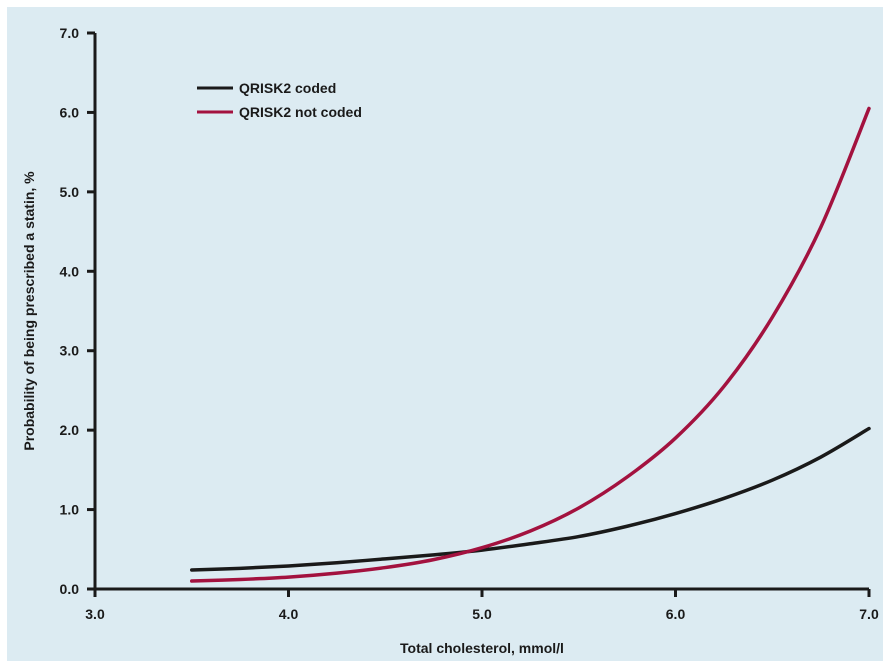 The width and height of the screenshot is (890, 668). I want to click on y-tick-label: 5.0, so click(70, 192).